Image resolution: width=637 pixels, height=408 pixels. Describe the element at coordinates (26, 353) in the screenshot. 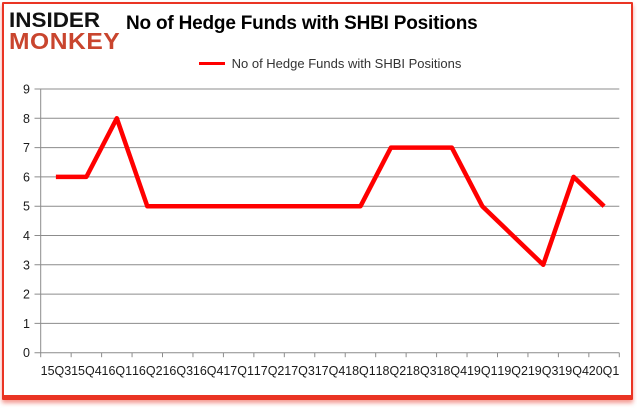

I see `y-axis-label: 0` at that location.